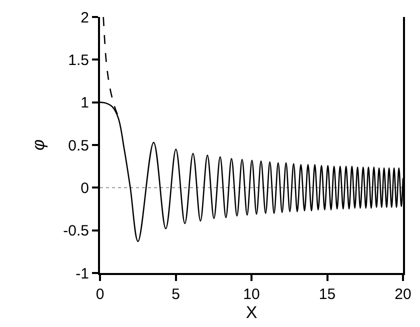 Image resolution: width=420 pixels, height=327 pixels. What do you see at coordinates (176, 294) in the screenshot?
I see `x-tick-label: 5` at bounding box center [176, 294].